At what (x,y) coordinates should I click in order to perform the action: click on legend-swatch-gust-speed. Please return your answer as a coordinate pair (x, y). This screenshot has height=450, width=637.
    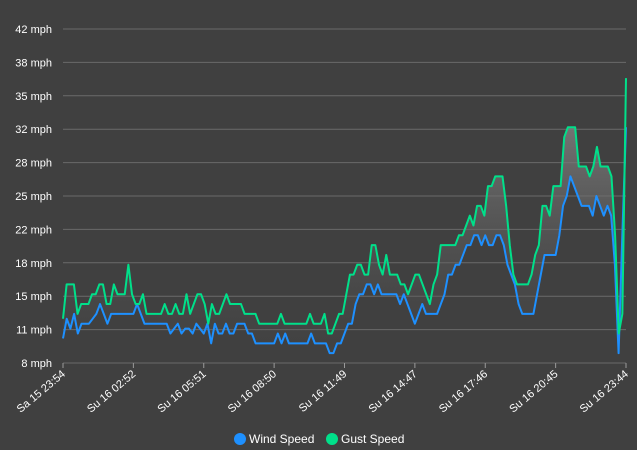
    Looking at the image, I should click on (332, 439).